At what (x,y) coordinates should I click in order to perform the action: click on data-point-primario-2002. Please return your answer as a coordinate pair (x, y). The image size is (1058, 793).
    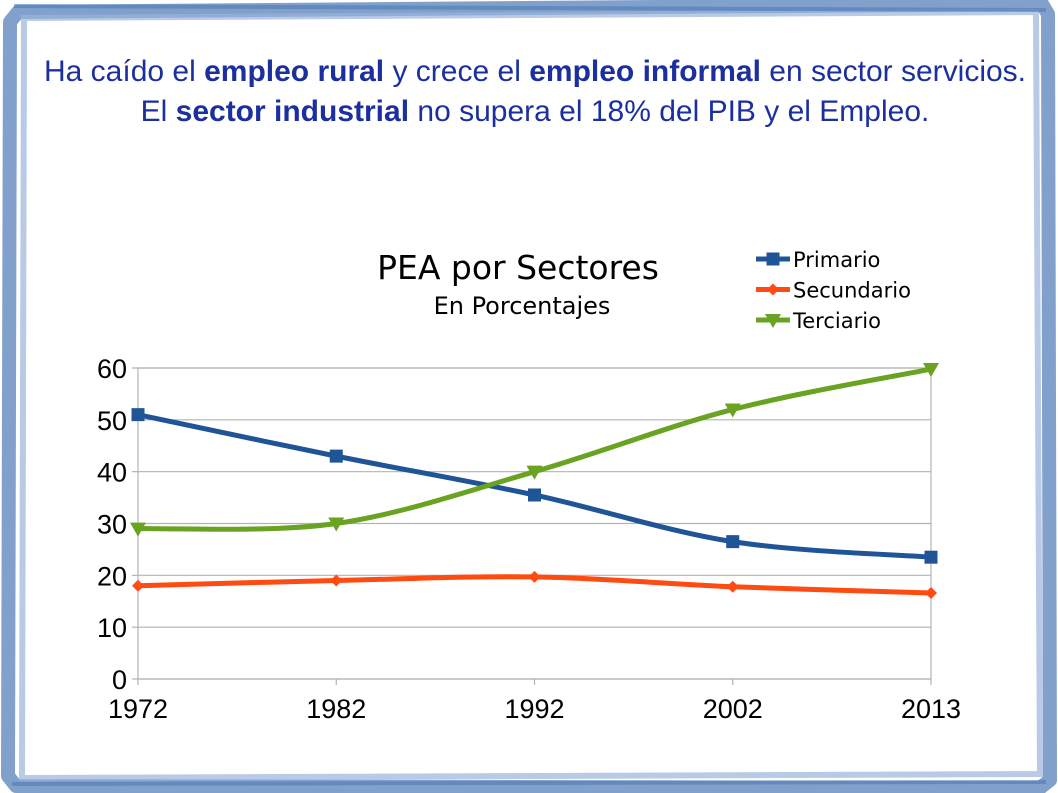
    Looking at the image, I should click on (733, 542).